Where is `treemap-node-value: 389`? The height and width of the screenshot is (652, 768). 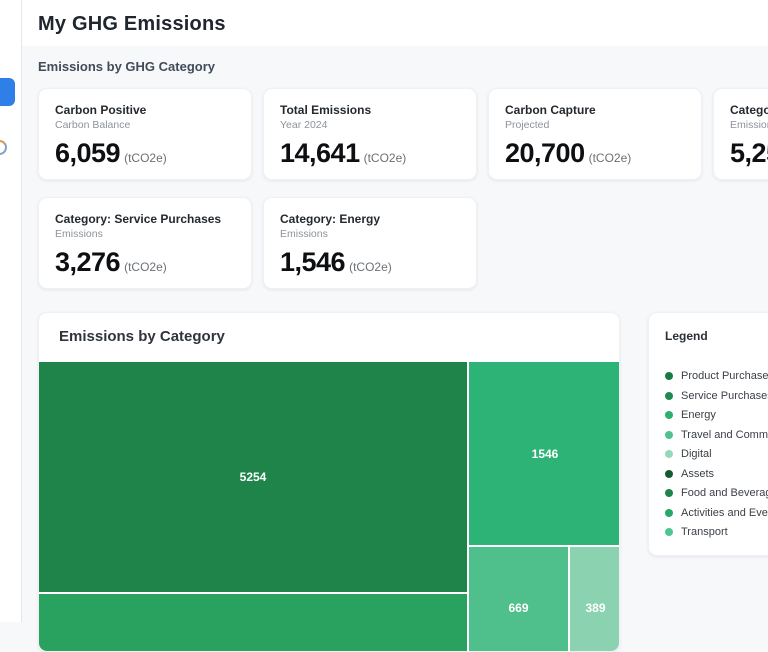
treemap-node-value: 389 is located at coordinates (595, 608).